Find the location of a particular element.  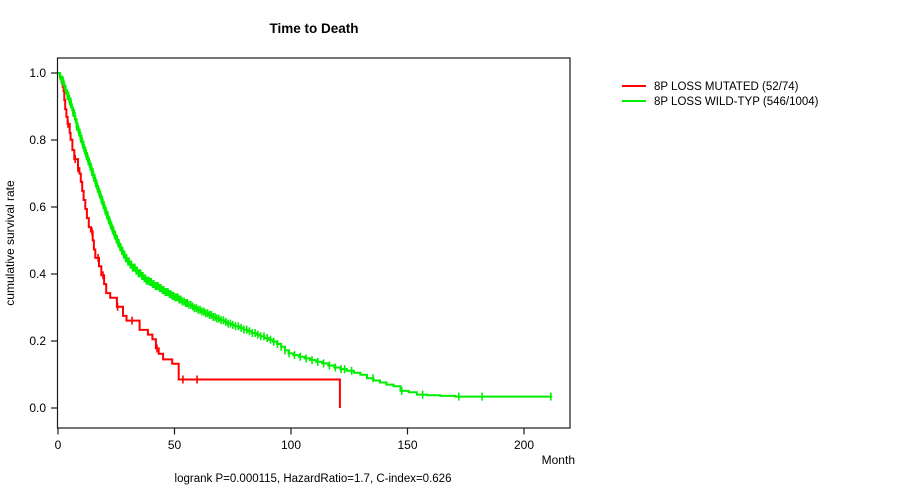

x-axis: 0 50 100 150 200 is located at coordinates (294, 440).